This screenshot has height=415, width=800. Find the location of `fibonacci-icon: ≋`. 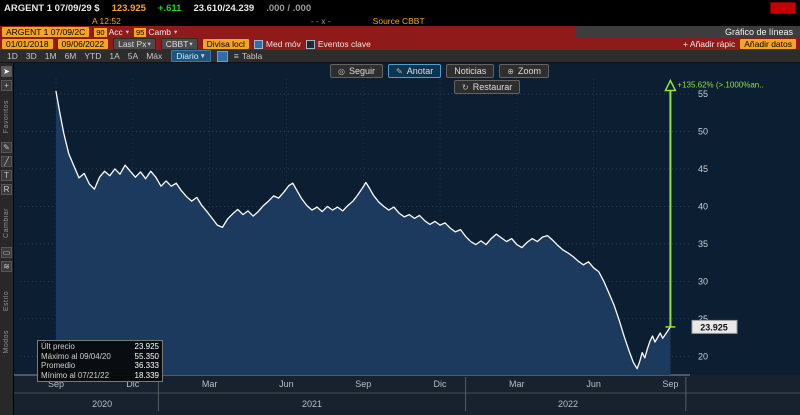

fibonacci-icon: ≋ is located at coordinates (6, 267).